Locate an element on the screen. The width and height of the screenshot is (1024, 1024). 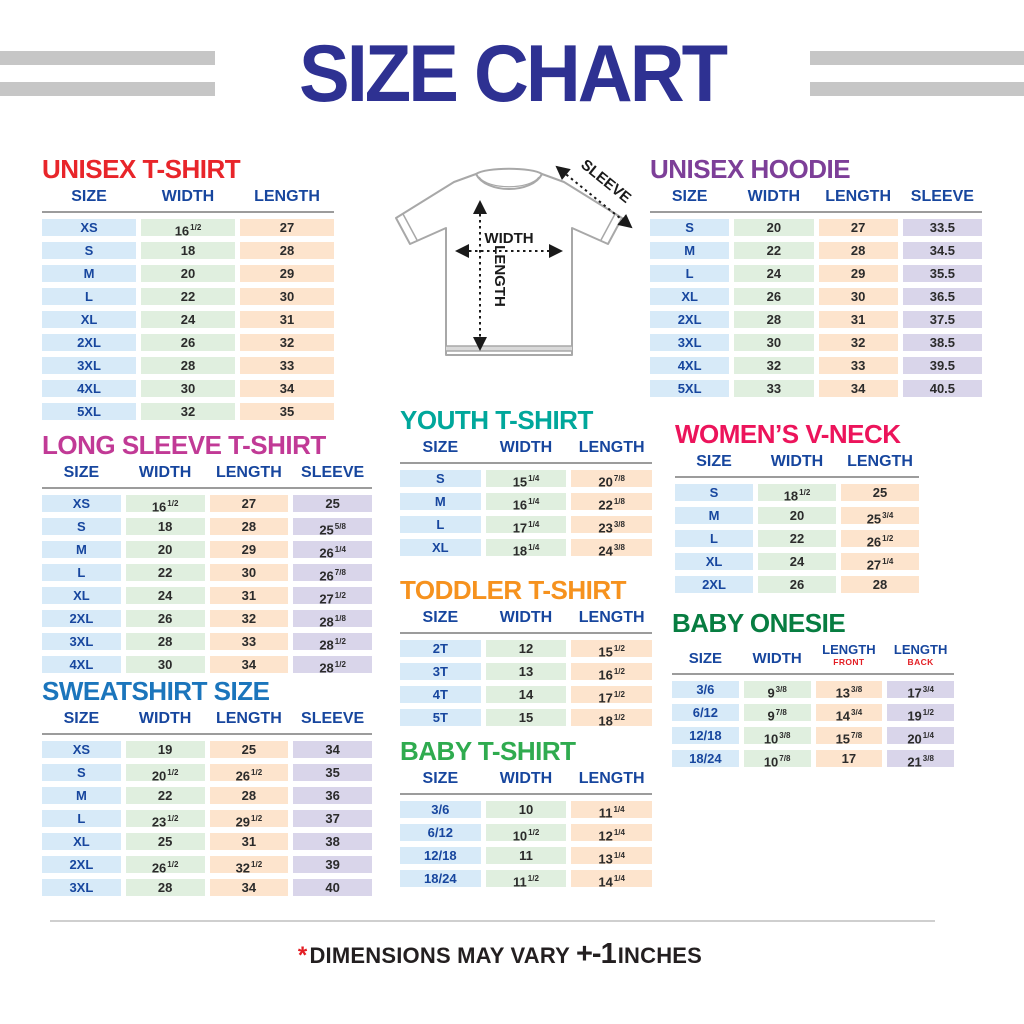
size-cell: 12/18 is located at coordinates (440, 856).